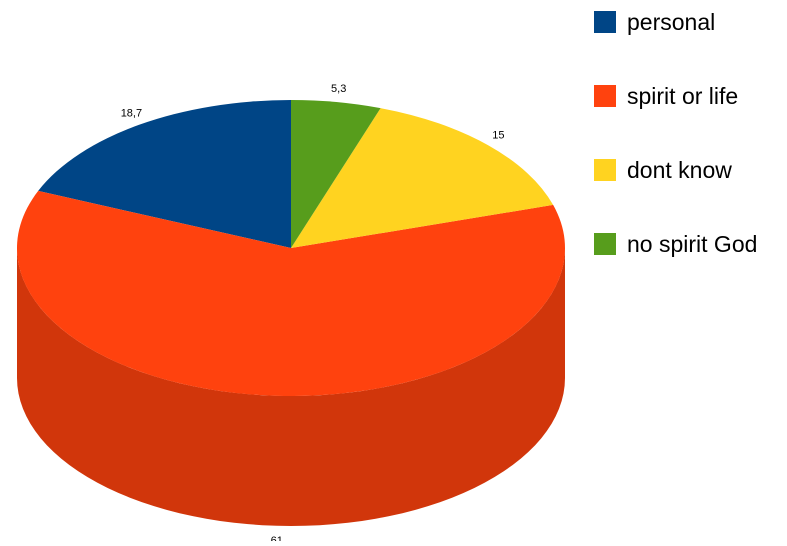  What do you see at coordinates (683, 95) in the screenshot?
I see `legend-label-spirit-or-life: spirit or life` at bounding box center [683, 95].